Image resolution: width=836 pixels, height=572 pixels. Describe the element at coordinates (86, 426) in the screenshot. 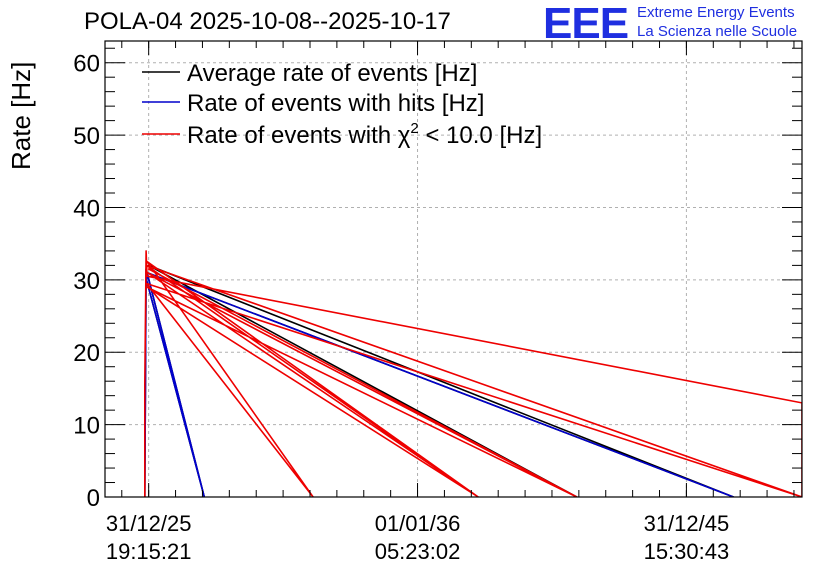

I see `y-tick-label: 10` at that location.